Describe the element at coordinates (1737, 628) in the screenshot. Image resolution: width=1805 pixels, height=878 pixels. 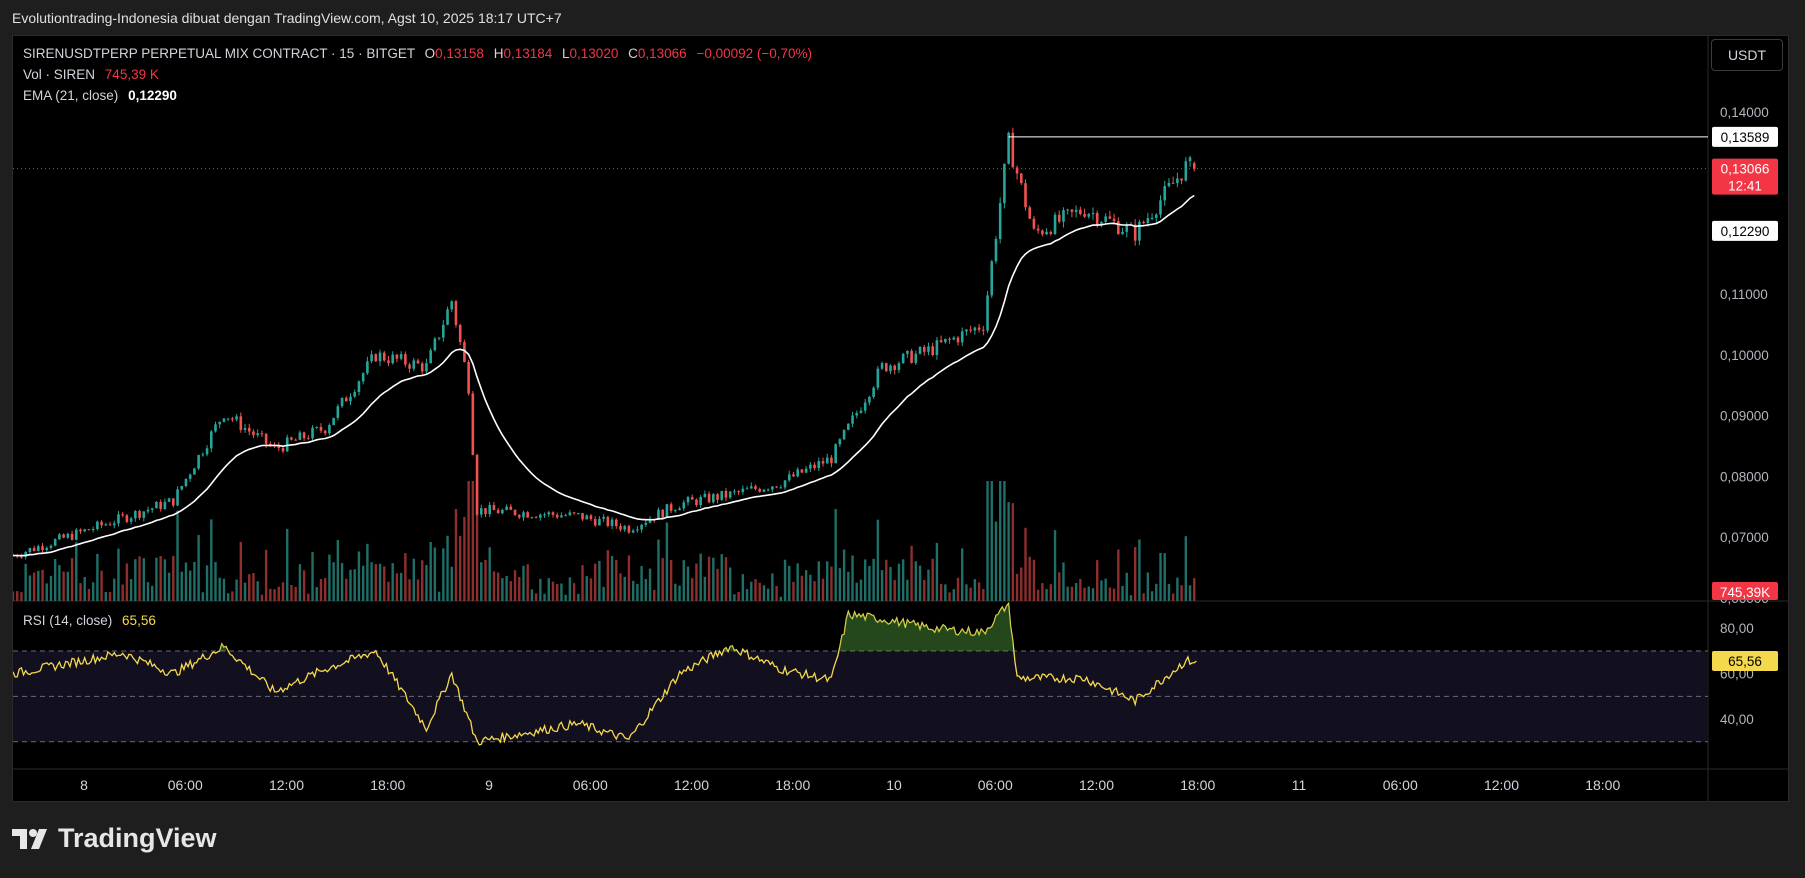
I see `rsi-tick-label: 80,00` at that location.